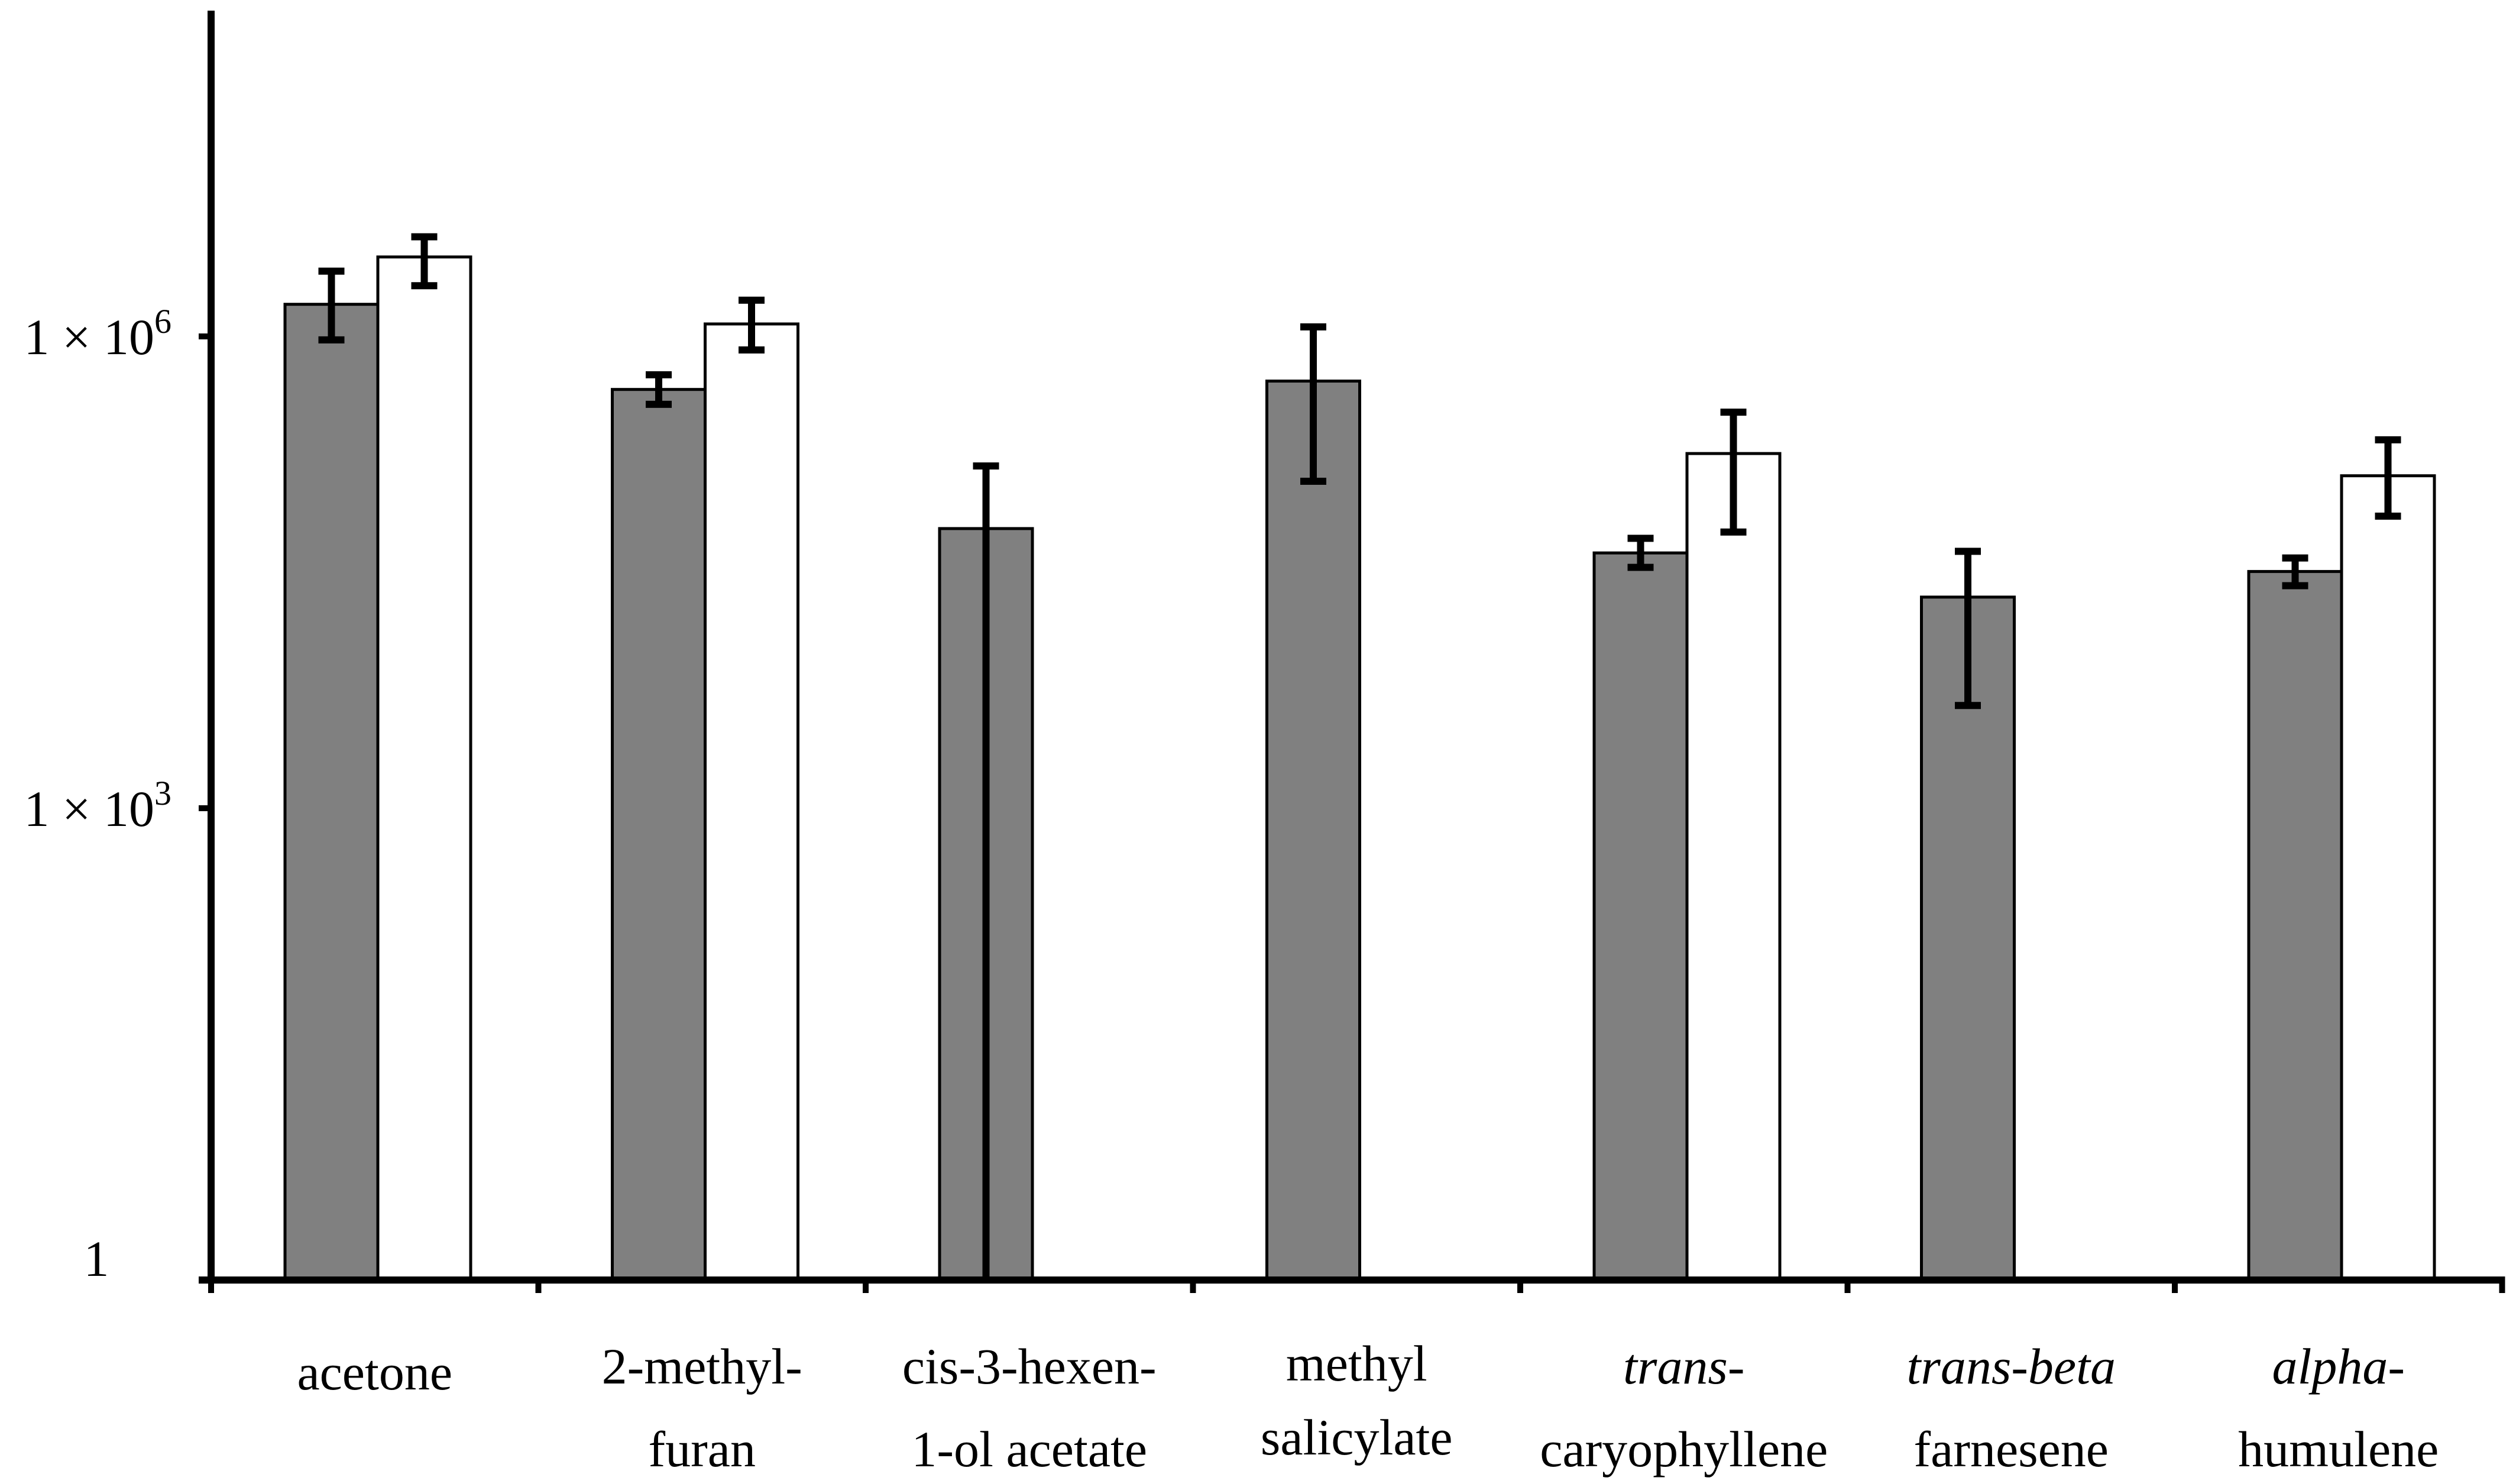 Image resolution: width=2516 pixels, height=1484 pixels. I want to click on category-label-3-line-1: salicylate, so click(1357, 1437).